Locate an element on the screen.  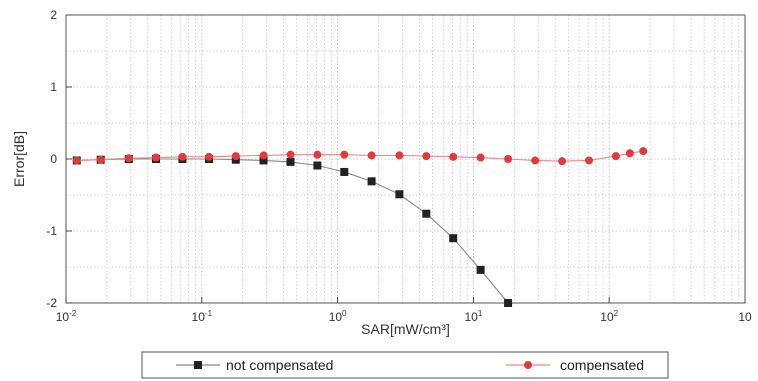
x-tick-label: 10¹ is located at coordinates (473, 316).